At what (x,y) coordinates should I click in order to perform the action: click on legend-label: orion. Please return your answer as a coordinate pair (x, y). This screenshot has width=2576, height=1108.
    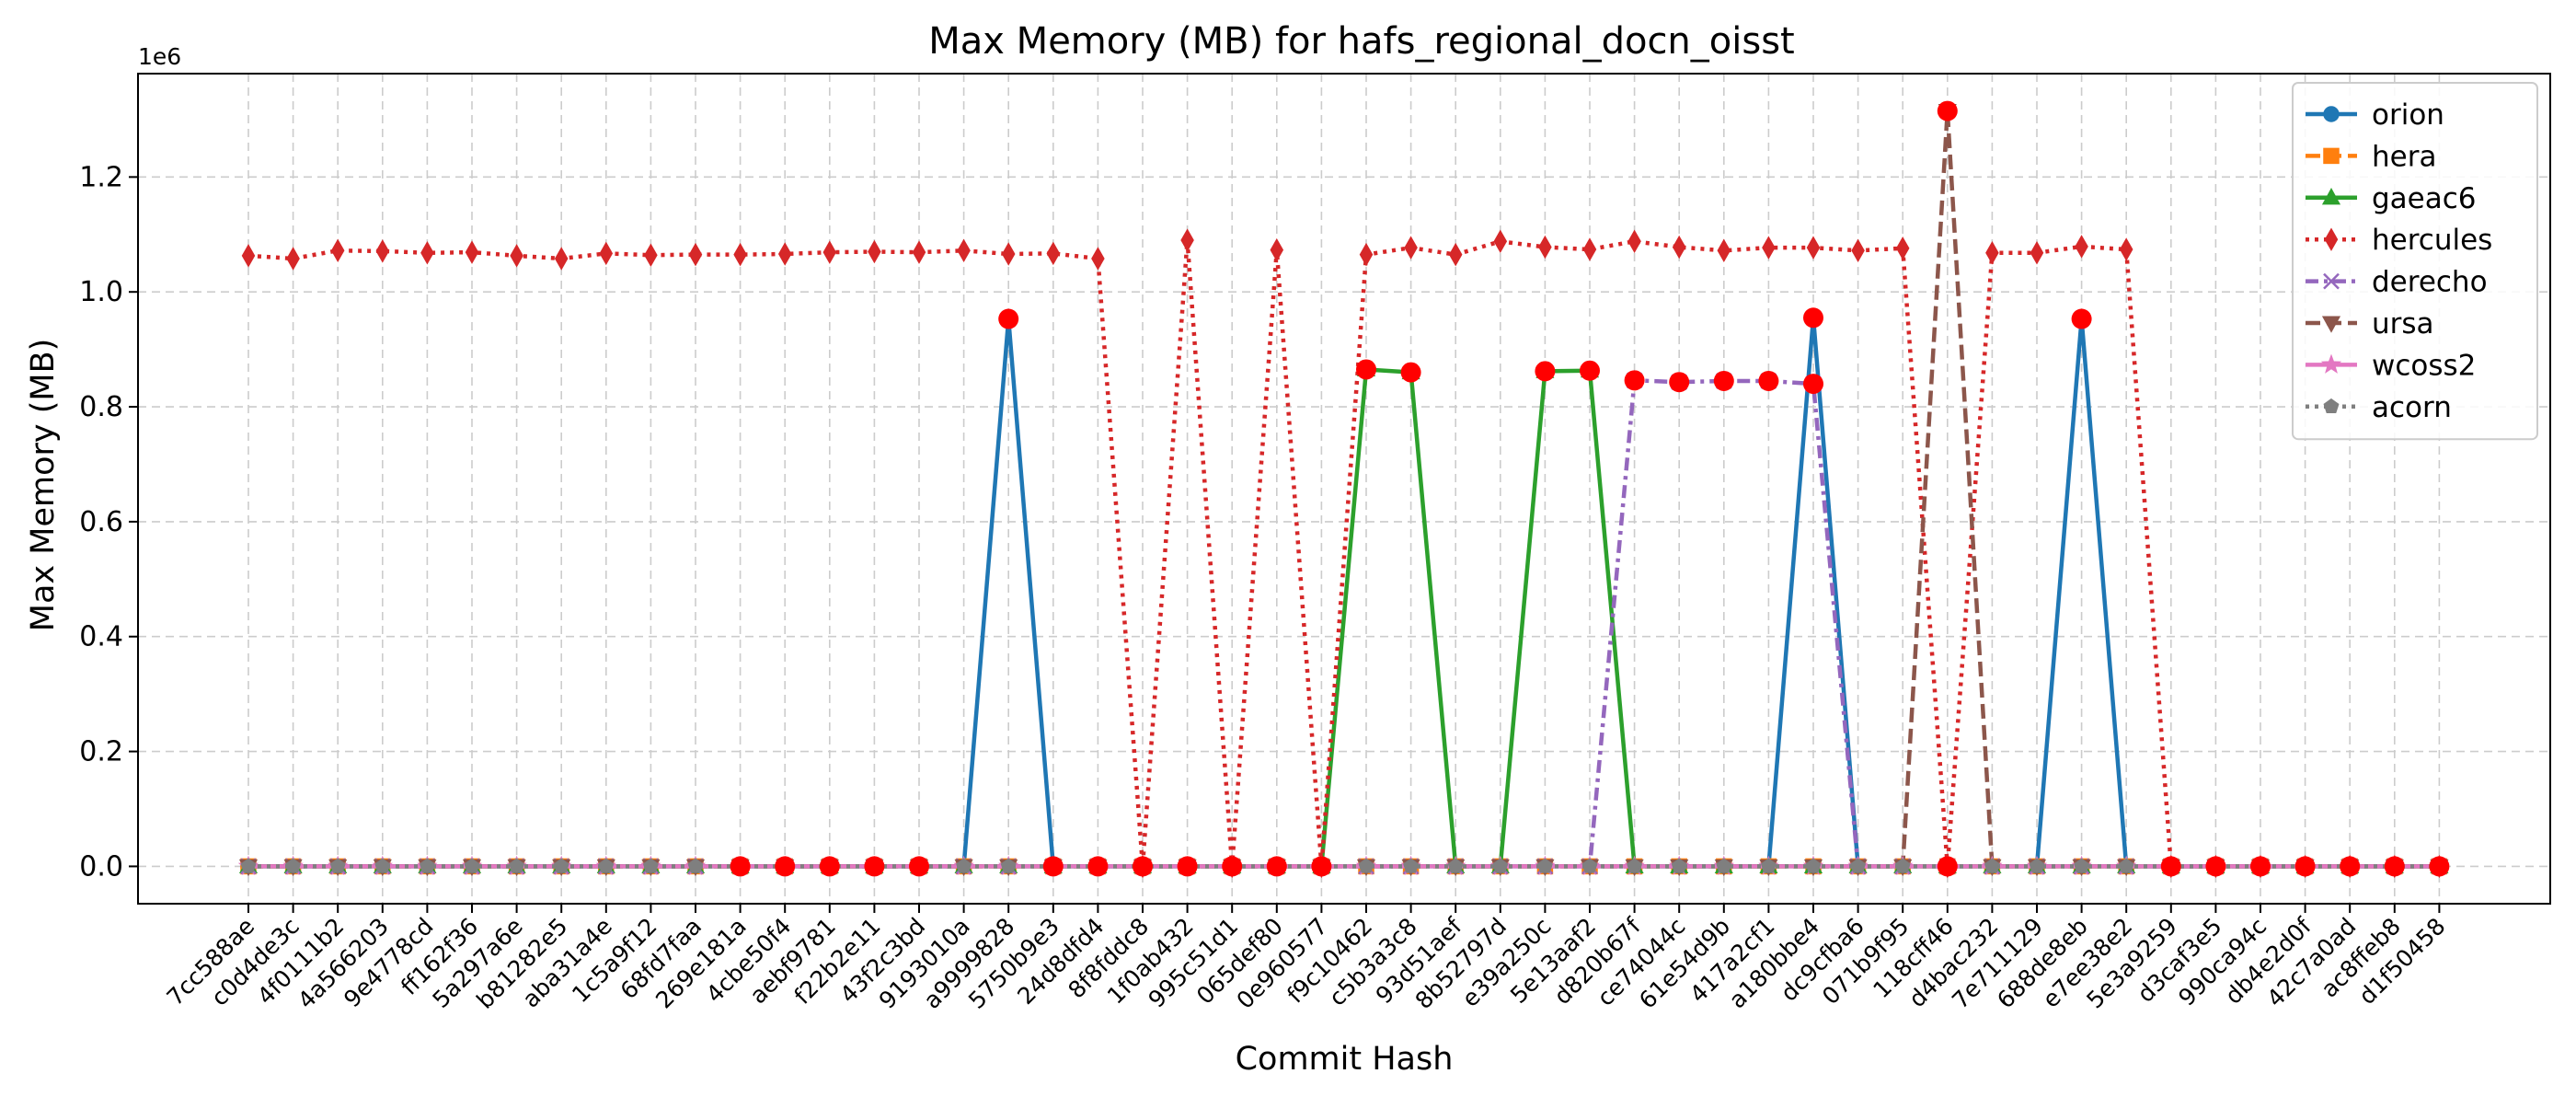
    Looking at the image, I should click on (2408, 115).